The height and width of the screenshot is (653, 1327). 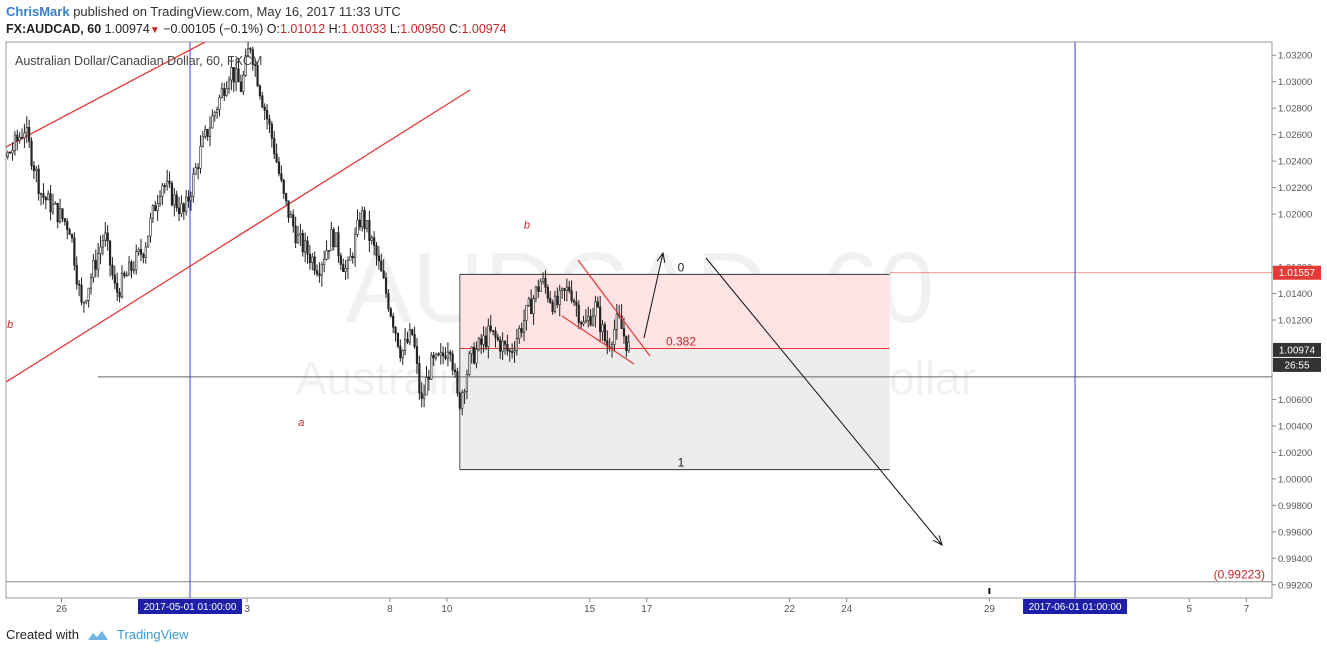 What do you see at coordinates (127, 29) in the screenshot?
I see `last-price: 1.00974` at bounding box center [127, 29].